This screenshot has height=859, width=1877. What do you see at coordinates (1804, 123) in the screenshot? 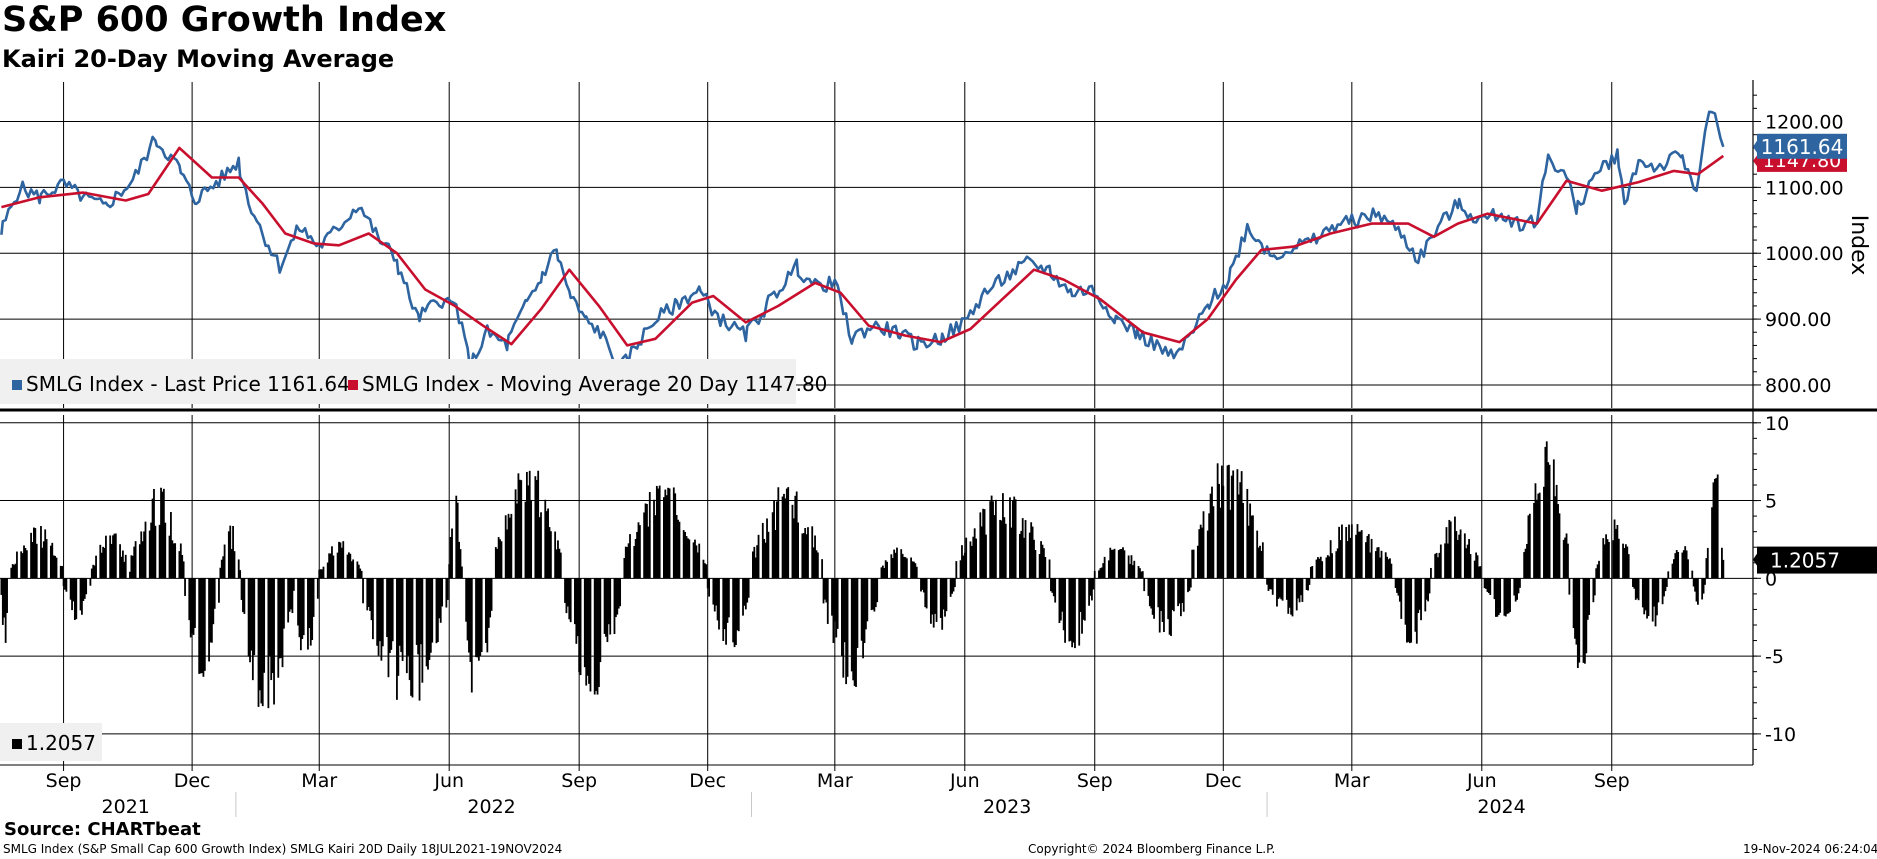
I see `top-ytick-label: 1200.00` at bounding box center [1804, 123].